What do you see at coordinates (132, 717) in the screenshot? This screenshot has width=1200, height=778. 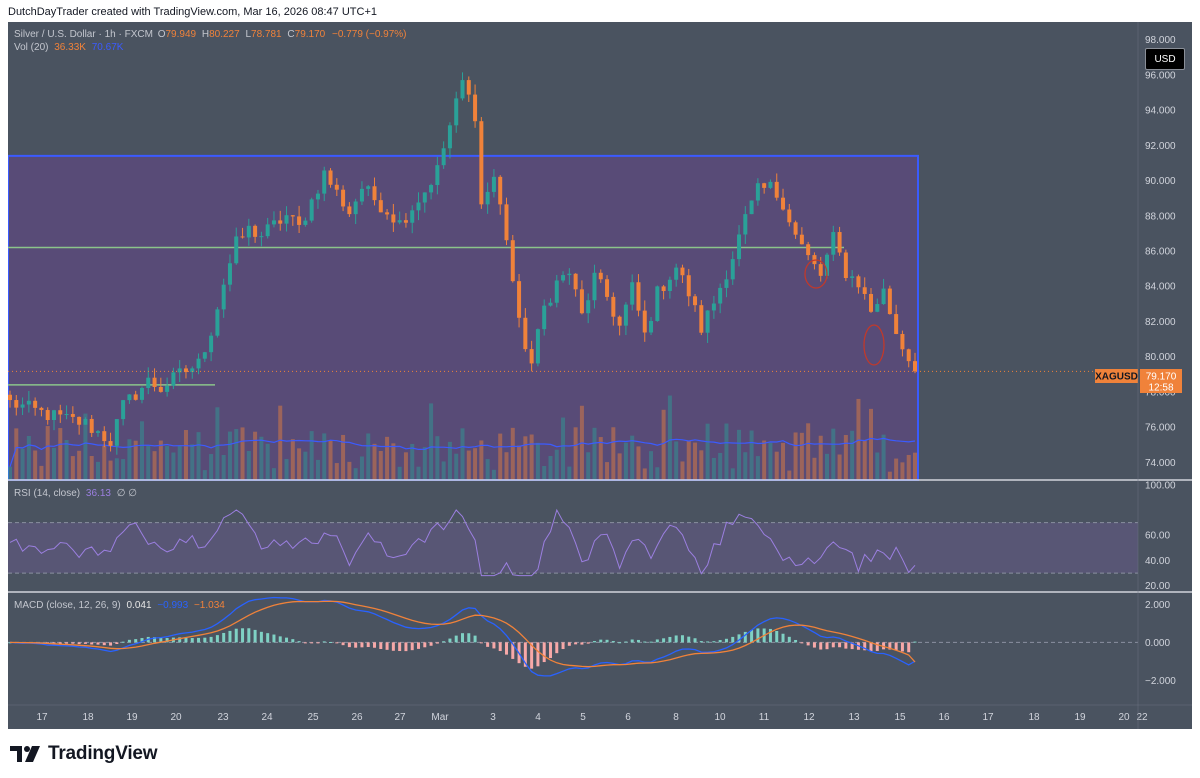 I see `time-tick-label: 19` at bounding box center [132, 717].